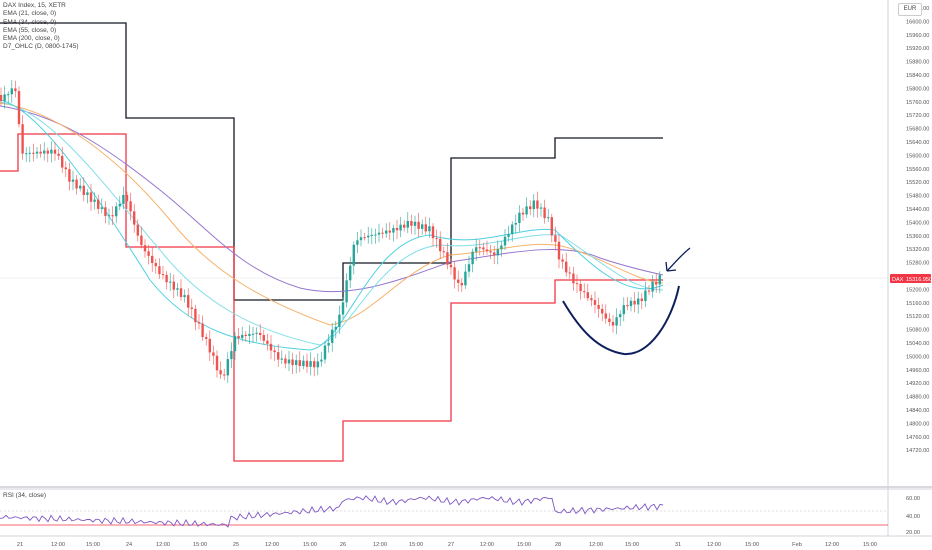 Image resolution: width=932 pixels, height=550 pixels. Describe the element at coordinates (451, 545) in the screenshot. I see `time-tick: 27` at that location.